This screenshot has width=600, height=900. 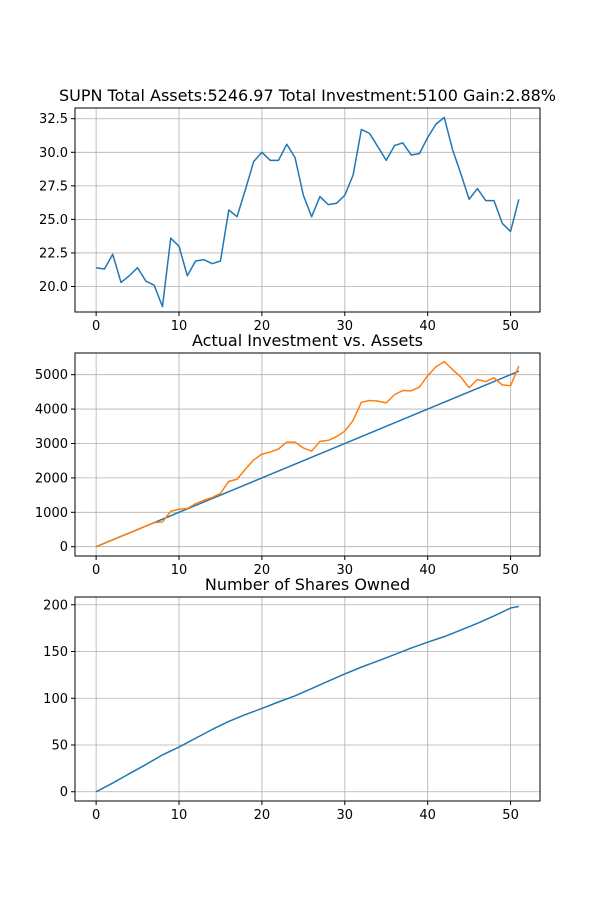 What do you see at coordinates (55, 652) in the screenshot?
I see `y-tick-label: 150` at bounding box center [55, 652].